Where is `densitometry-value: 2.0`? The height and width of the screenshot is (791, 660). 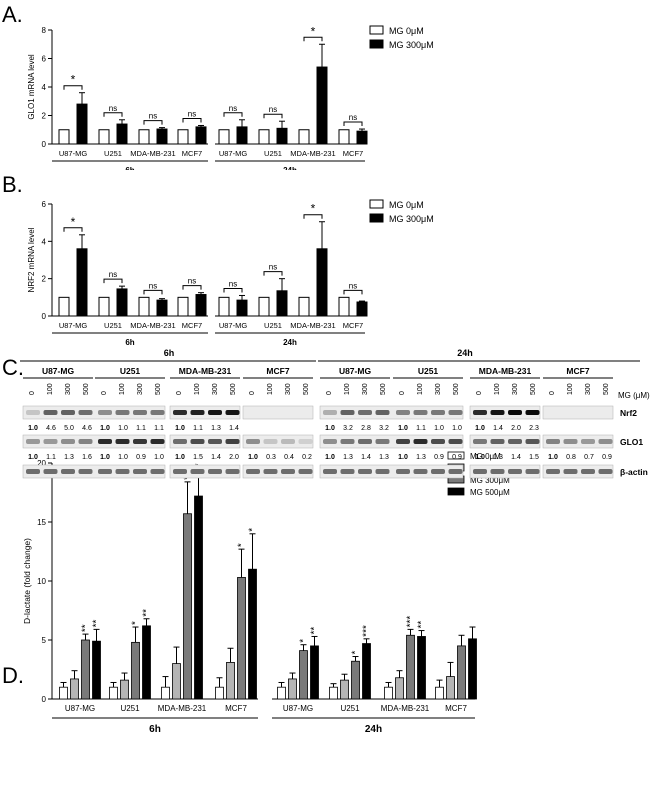
densitometry-value: 2.0 is located at coordinates (234, 457).